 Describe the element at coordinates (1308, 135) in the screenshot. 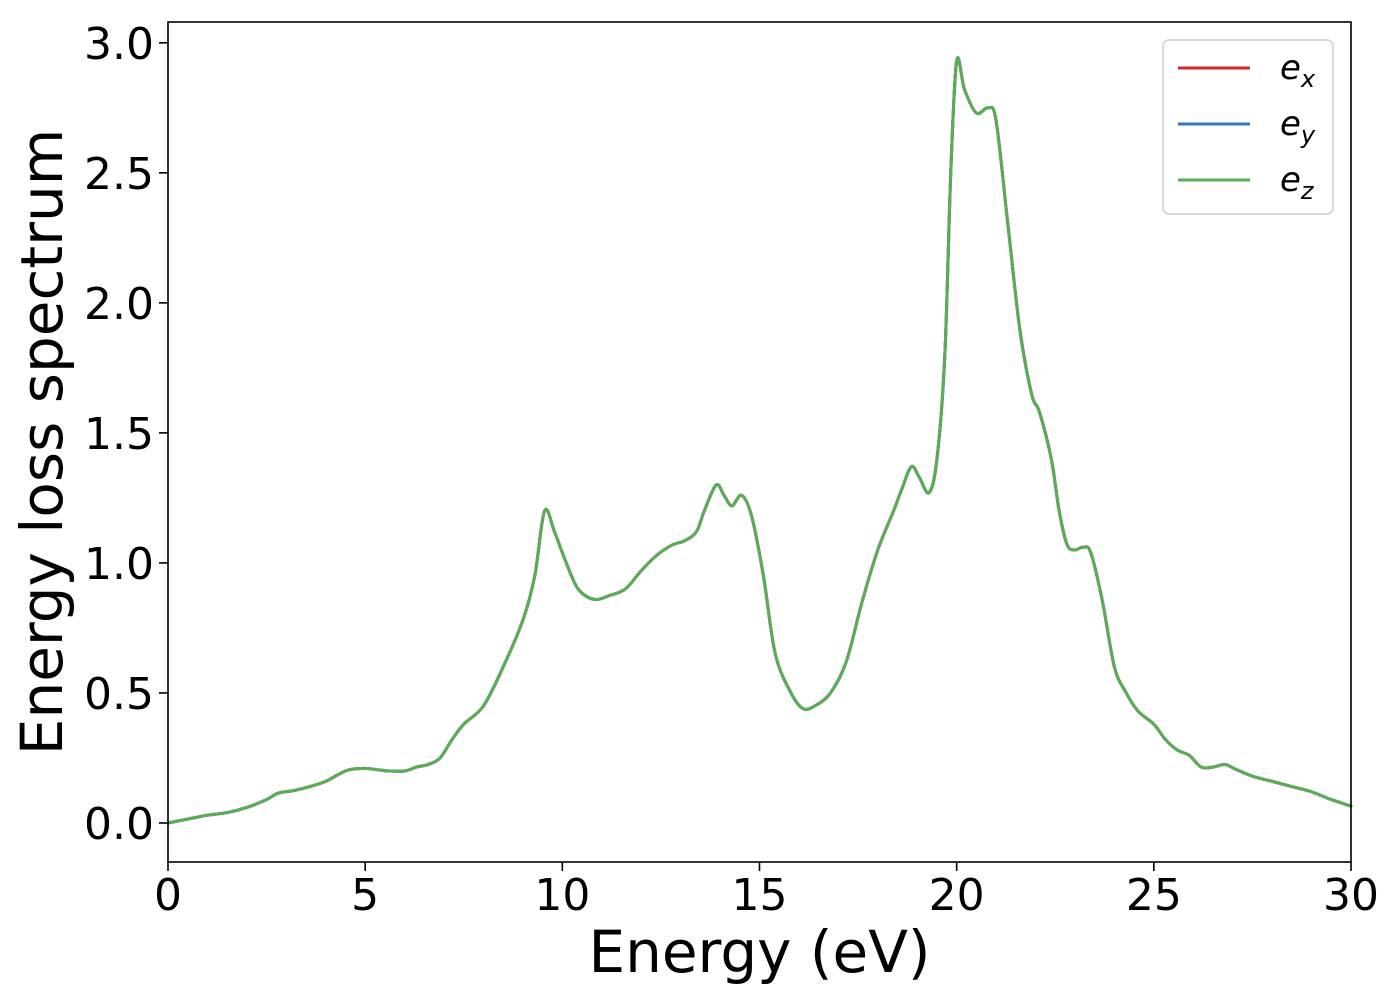

I see `legend-label-subscript: y` at that location.